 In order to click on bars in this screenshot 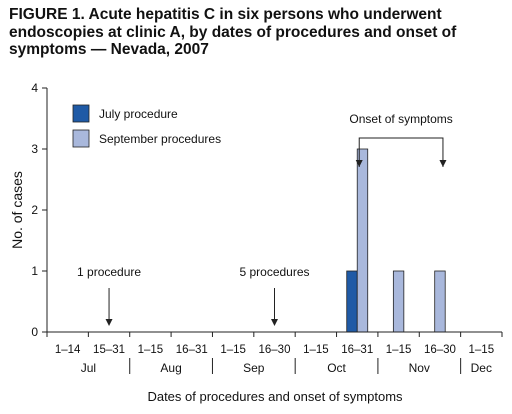, I will do `click(396, 240)`.